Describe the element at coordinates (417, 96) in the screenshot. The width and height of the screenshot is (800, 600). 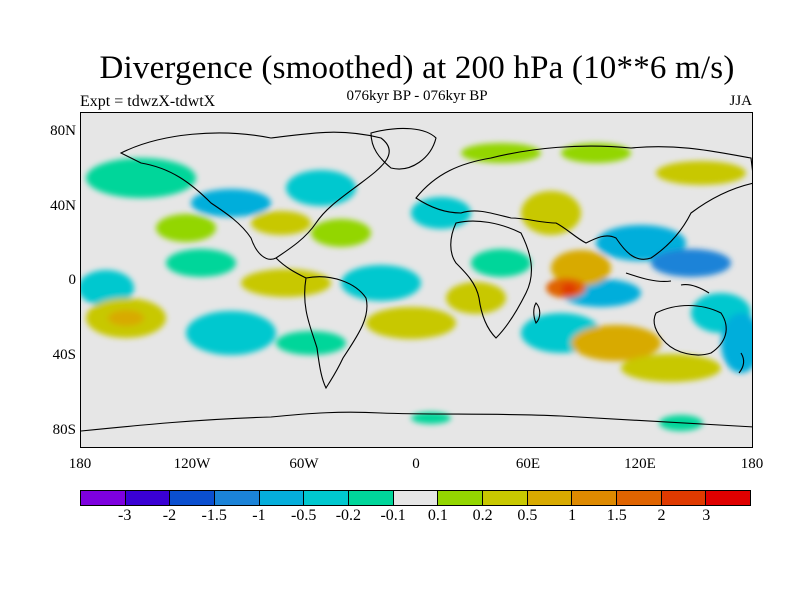
I see `period-label: 076kyr BP - 076kyr BP` at that location.